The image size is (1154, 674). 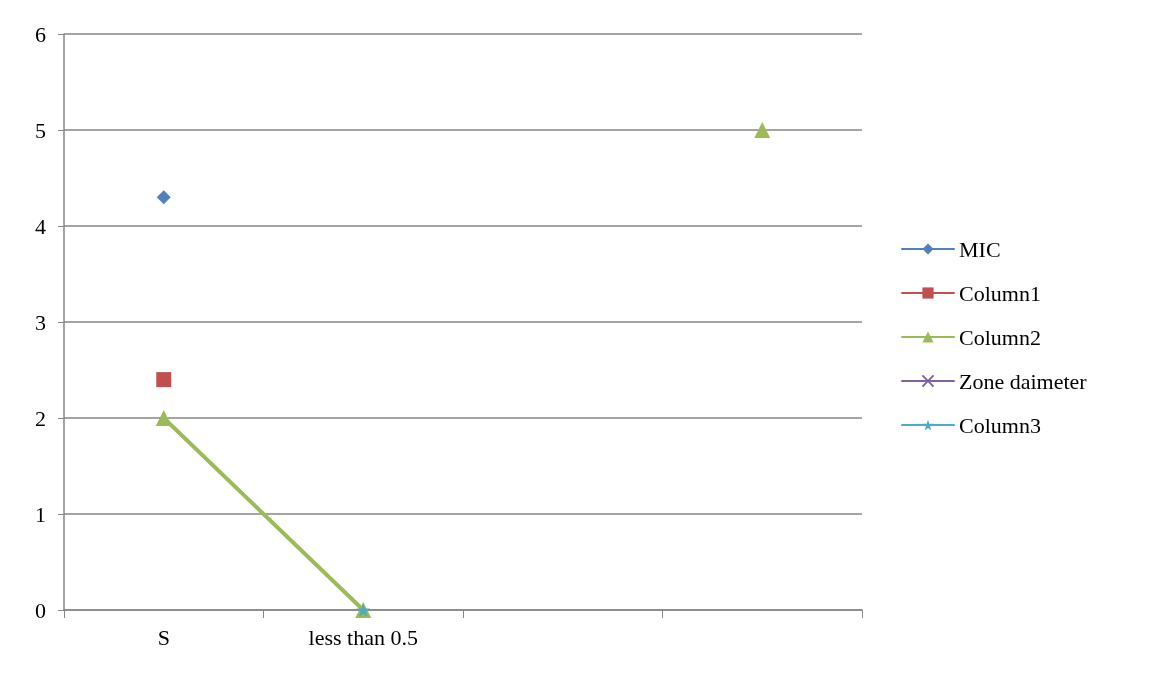 I want to click on x-tick-label: S, so click(x=163, y=637).